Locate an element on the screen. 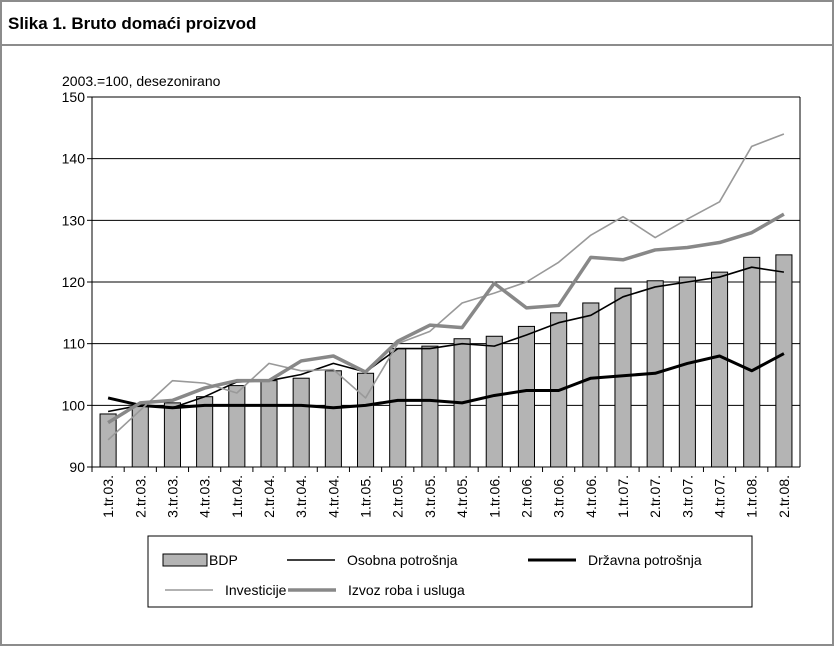 Image resolution: width=834 pixels, height=651 pixels. legend-label: BDP is located at coordinates (223, 560).